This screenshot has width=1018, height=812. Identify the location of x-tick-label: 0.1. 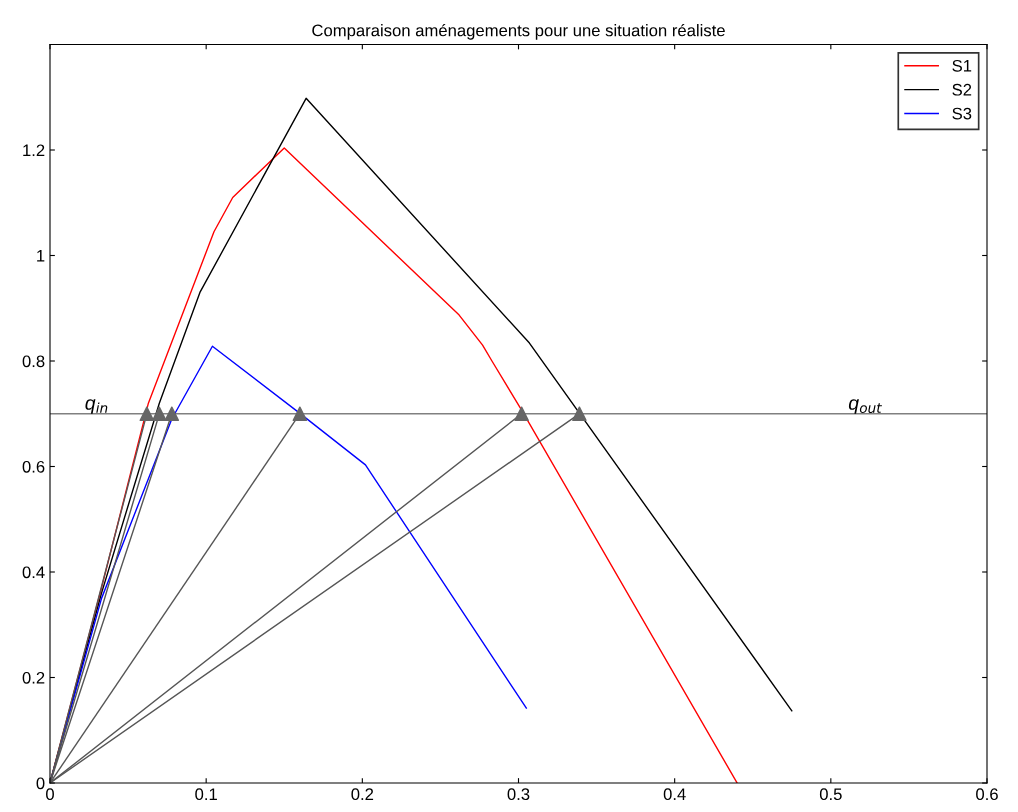
(206, 794).